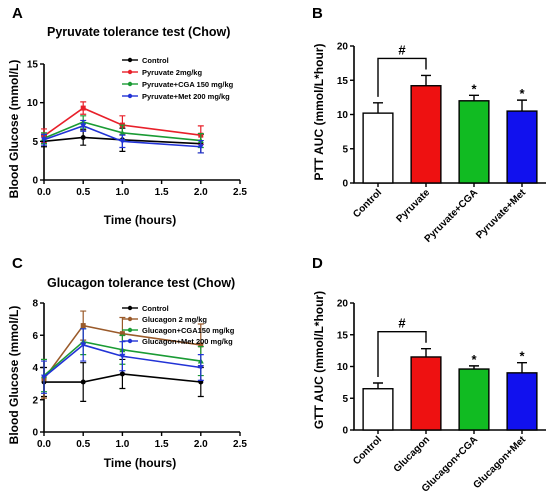 Image resolution: width=550 pixels, height=501 pixels. Describe the element at coordinates (162, 444) in the screenshot. I see `chart-c-xtick-label: 1.5` at that location.